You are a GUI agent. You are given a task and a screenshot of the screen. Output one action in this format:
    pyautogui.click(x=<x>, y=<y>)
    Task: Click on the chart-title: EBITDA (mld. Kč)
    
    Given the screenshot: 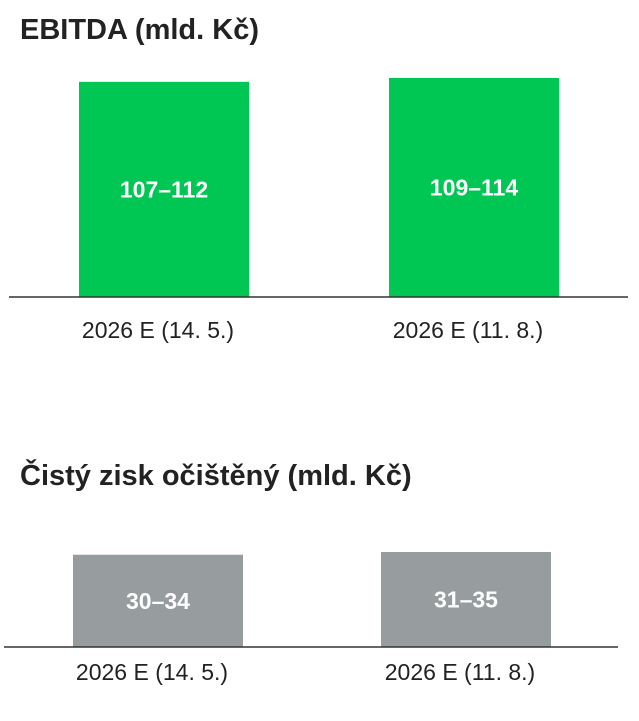 What is the action you would take?
    pyautogui.click(x=139, y=30)
    